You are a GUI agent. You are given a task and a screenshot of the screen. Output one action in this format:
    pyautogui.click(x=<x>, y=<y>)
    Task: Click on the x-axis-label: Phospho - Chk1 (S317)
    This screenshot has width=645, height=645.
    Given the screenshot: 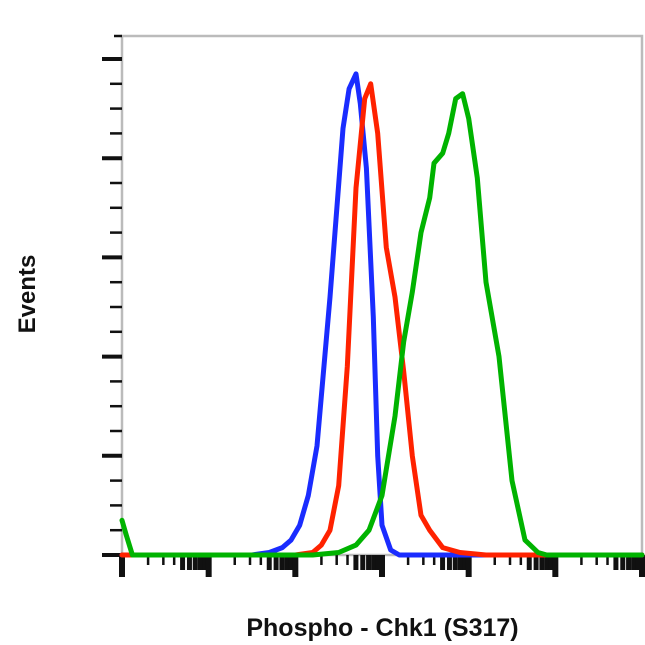 What is the action you would take?
    pyautogui.click(x=382, y=628)
    